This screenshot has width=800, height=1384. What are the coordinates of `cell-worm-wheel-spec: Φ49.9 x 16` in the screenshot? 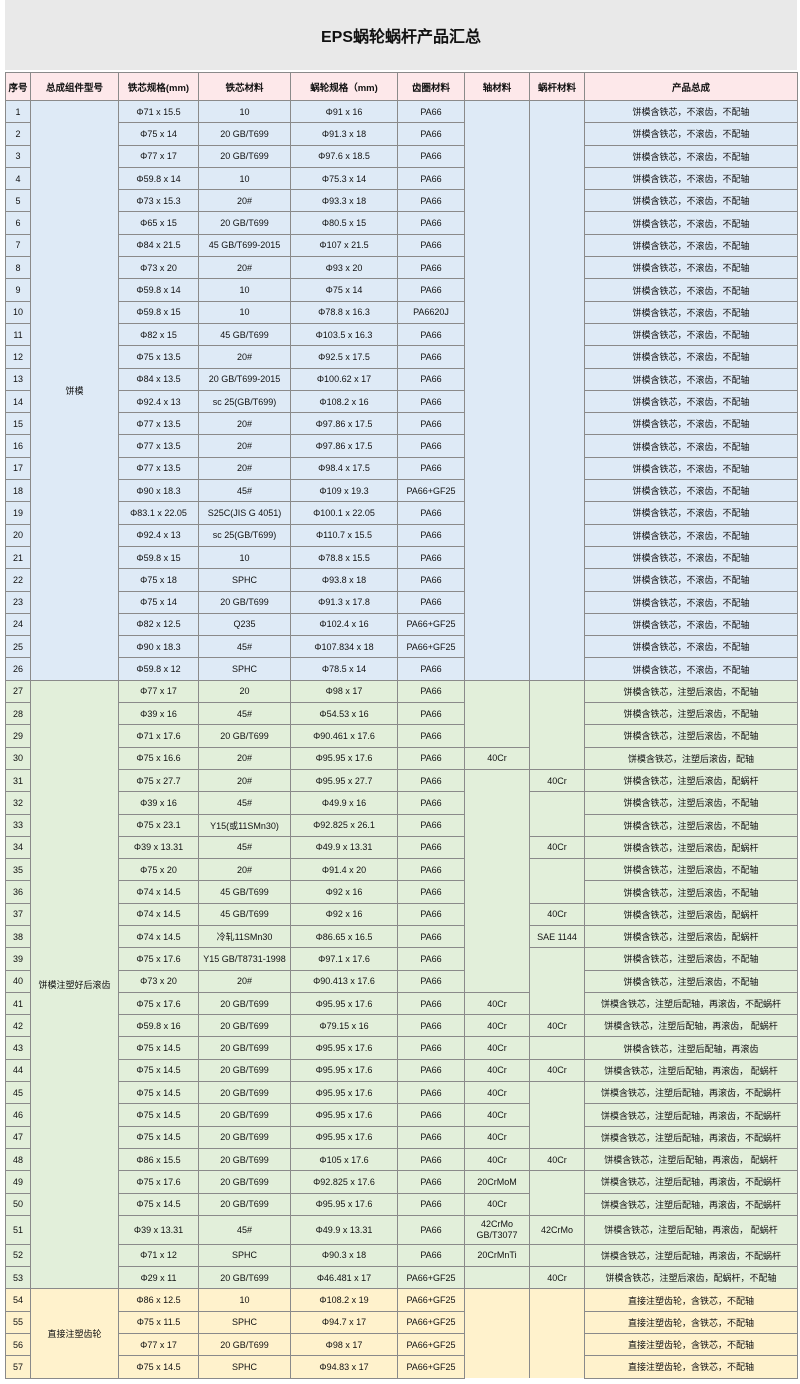 It's located at (344, 803).